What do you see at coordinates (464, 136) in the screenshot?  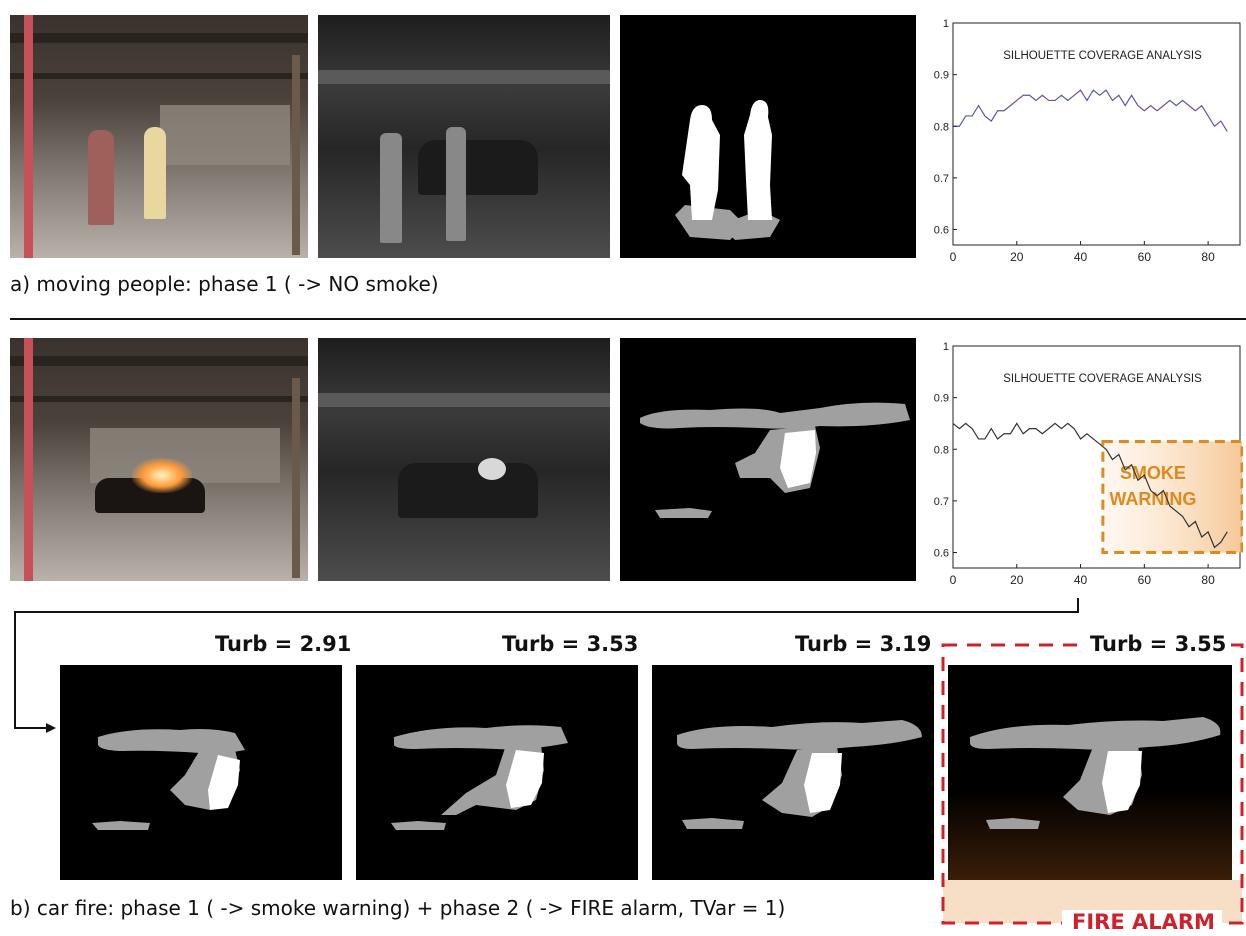 I see `row-a-thermal-frame` at bounding box center [464, 136].